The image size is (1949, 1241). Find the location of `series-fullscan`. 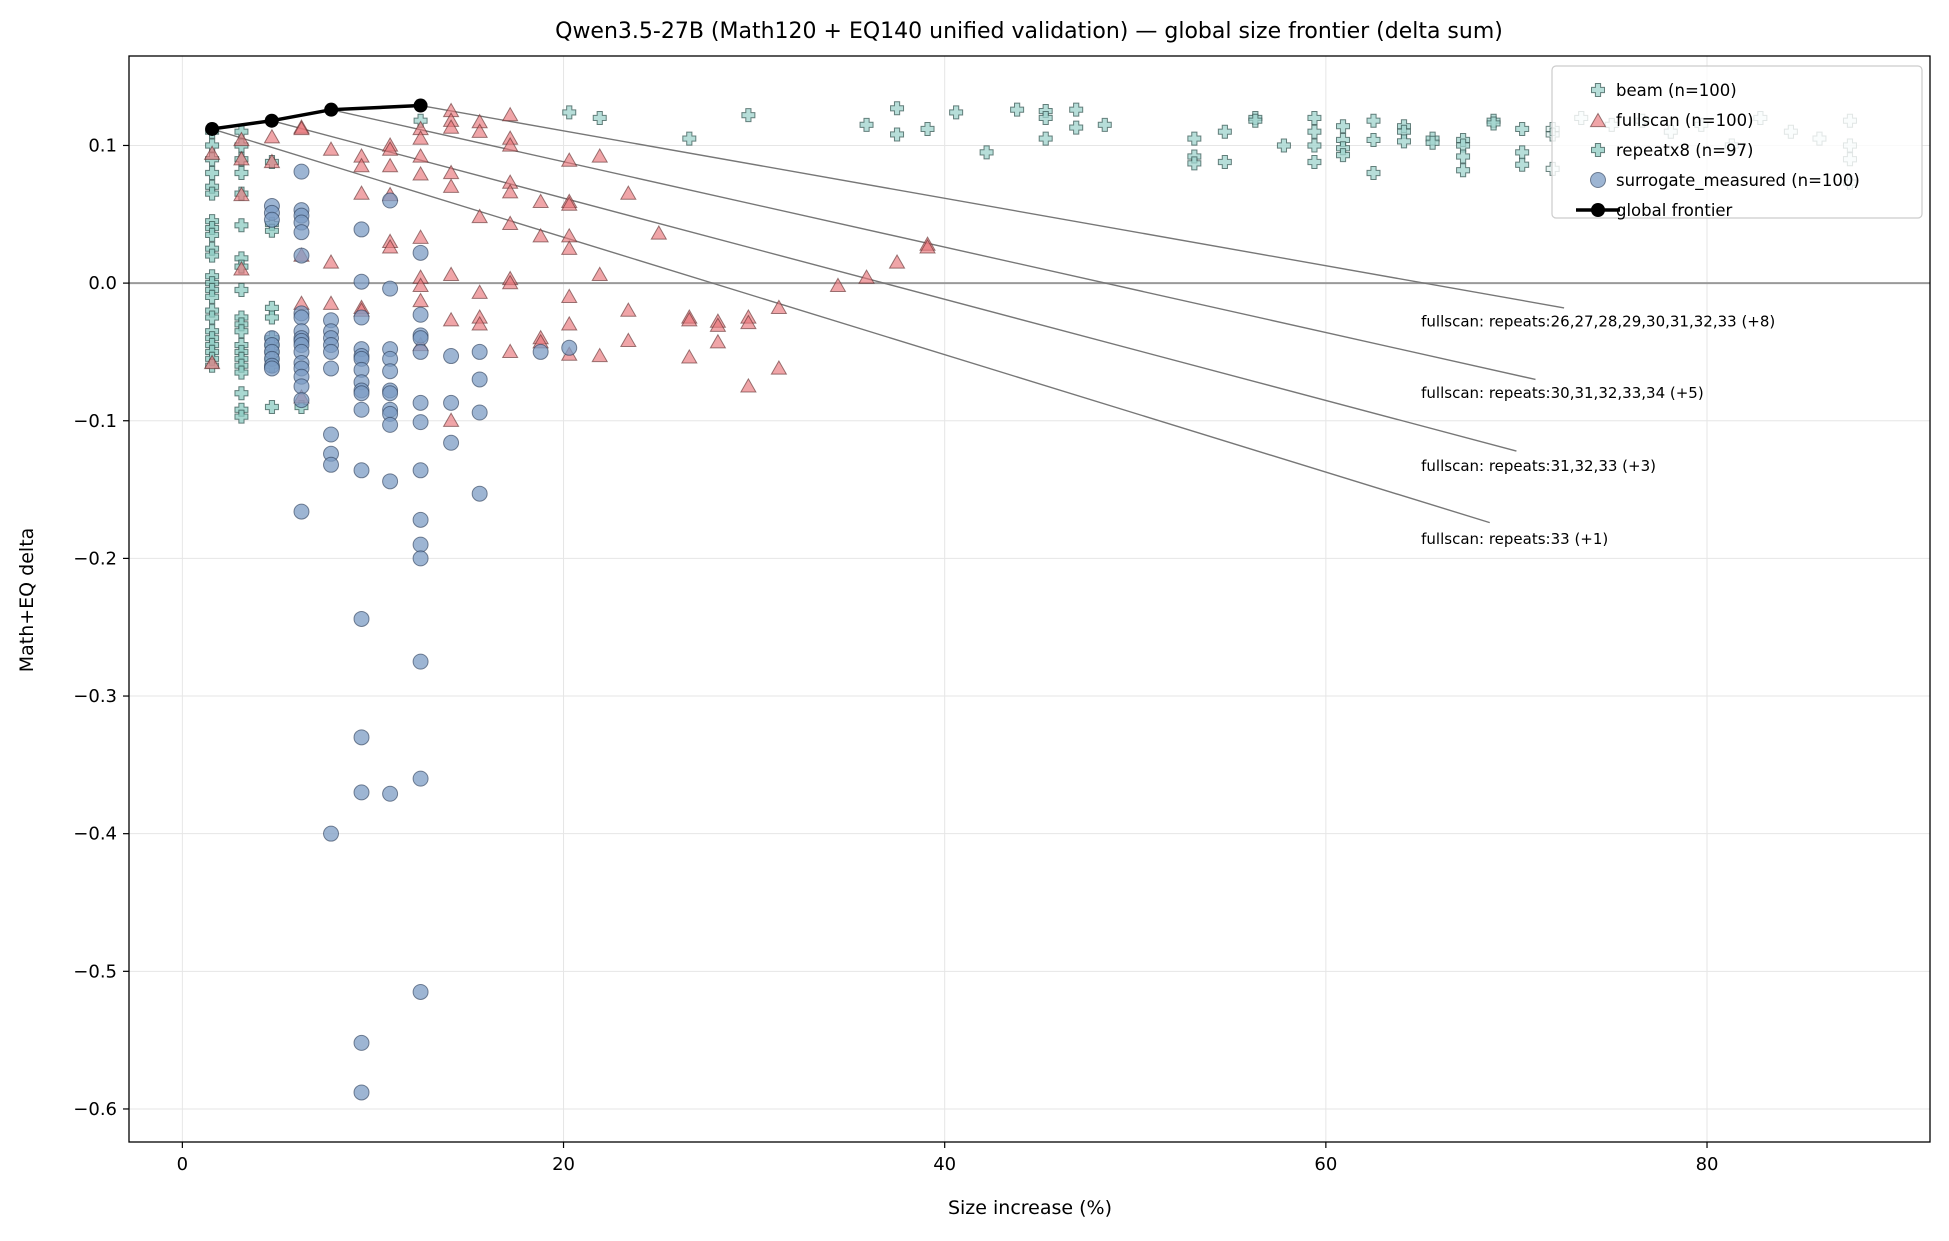

series-fullscan is located at coordinates (569, 264).